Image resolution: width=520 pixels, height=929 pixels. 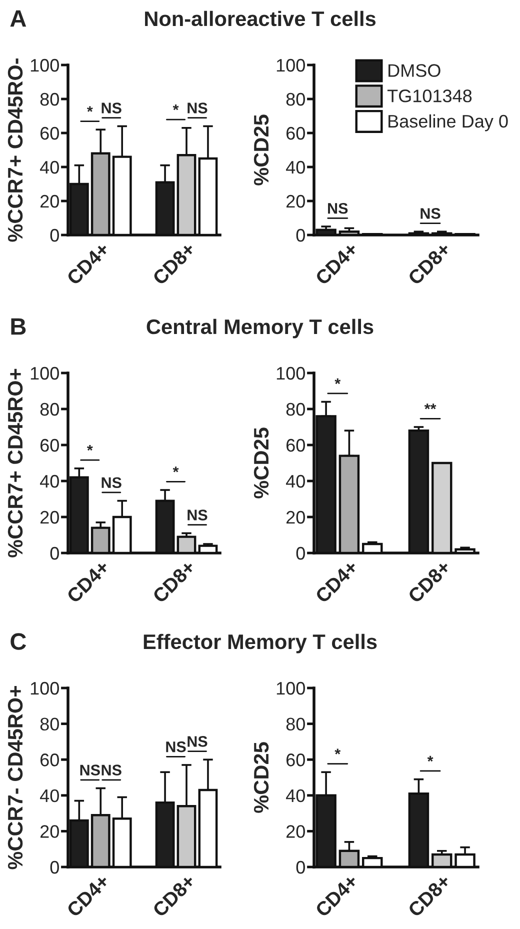 What do you see at coordinates (430, 407) in the screenshot?
I see `annotation: **` at bounding box center [430, 407].